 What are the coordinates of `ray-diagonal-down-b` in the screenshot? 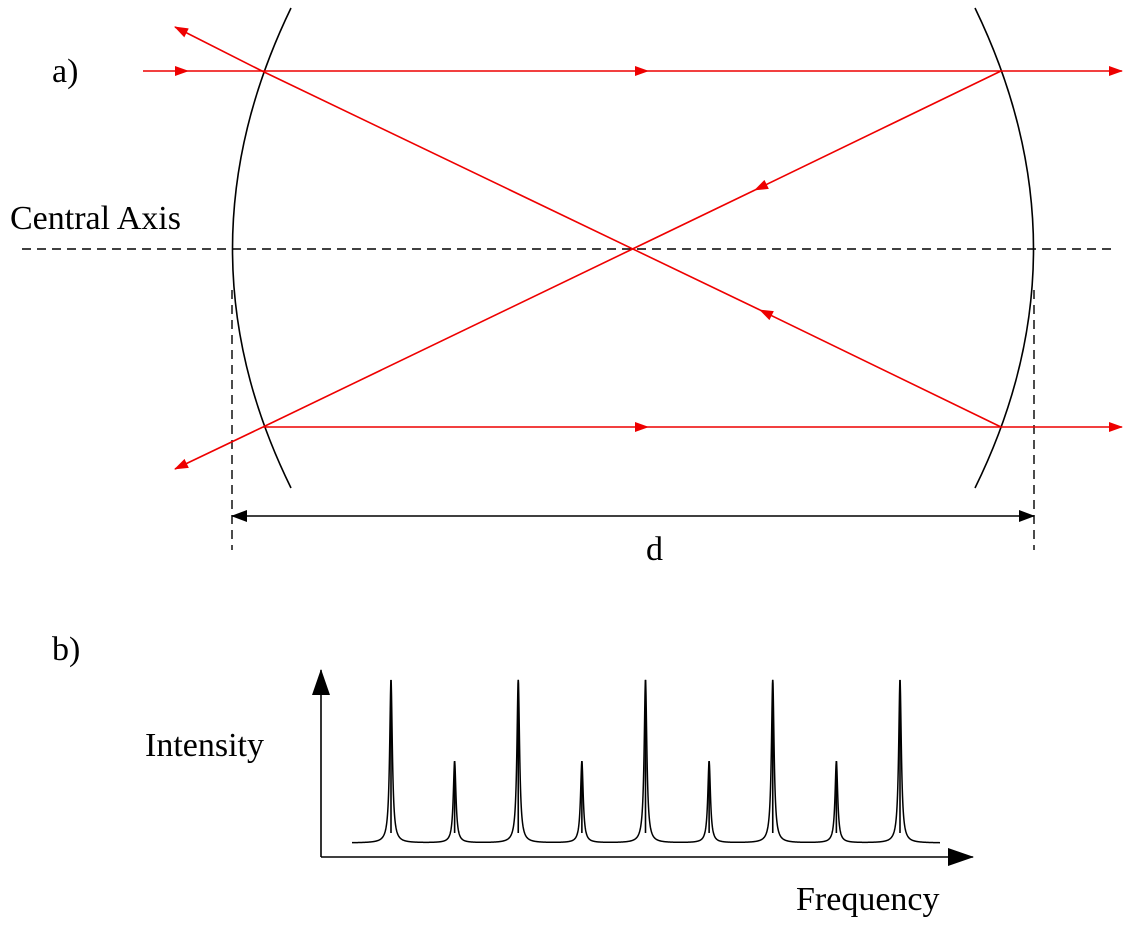 It's located at (511, 190).